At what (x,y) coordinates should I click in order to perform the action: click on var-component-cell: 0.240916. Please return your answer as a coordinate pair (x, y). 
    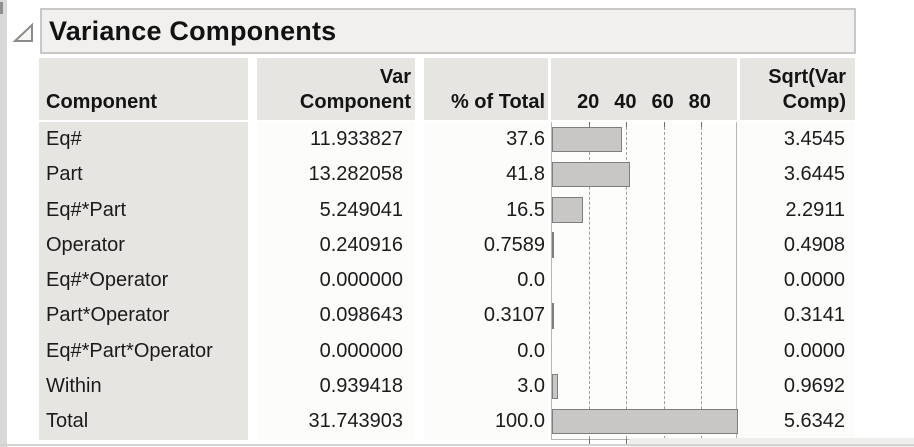
    Looking at the image, I should click on (336, 245).